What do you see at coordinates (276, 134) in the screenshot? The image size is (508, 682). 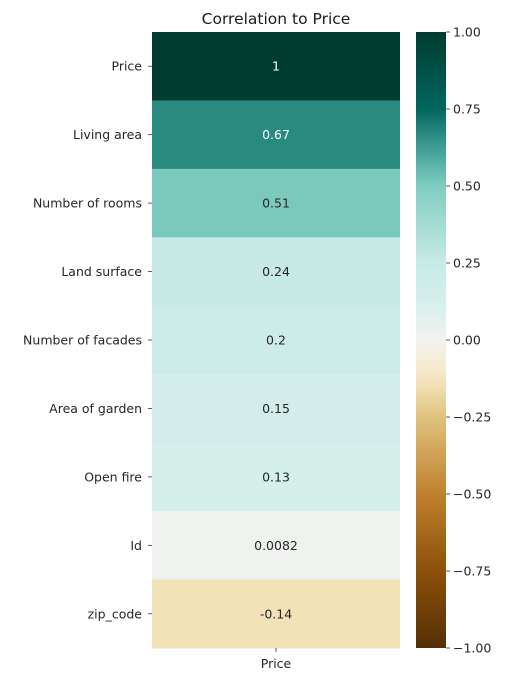 I see `cell-annotation: 0.67` at bounding box center [276, 134].